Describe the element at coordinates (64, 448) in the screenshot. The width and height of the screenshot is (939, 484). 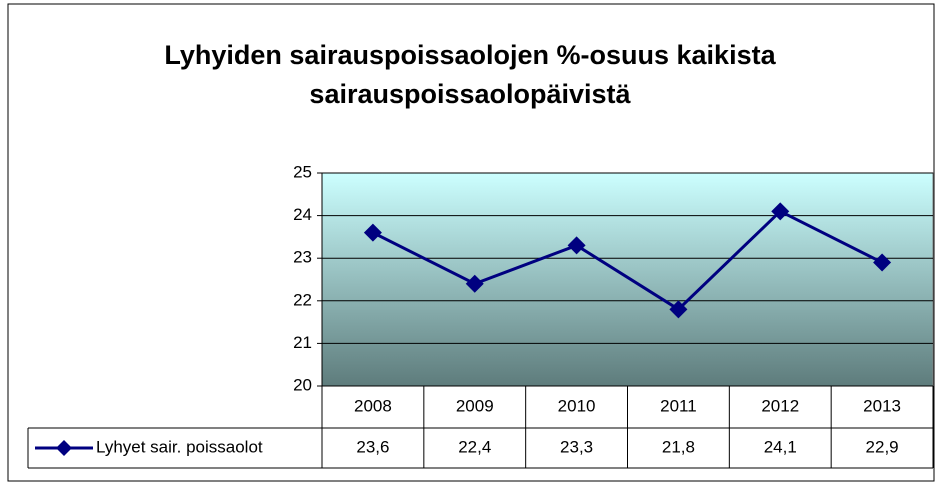
I see `legend-marker` at that location.